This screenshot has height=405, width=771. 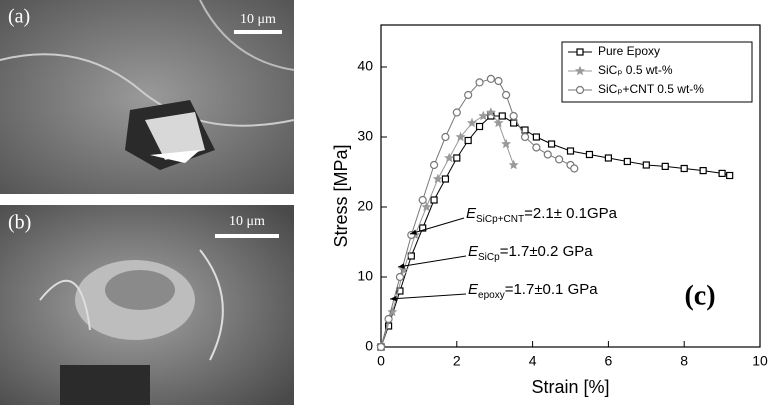 What do you see at coordinates (19, 223) in the screenshot?
I see `panel-label: (b)` at bounding box center [19, 223].